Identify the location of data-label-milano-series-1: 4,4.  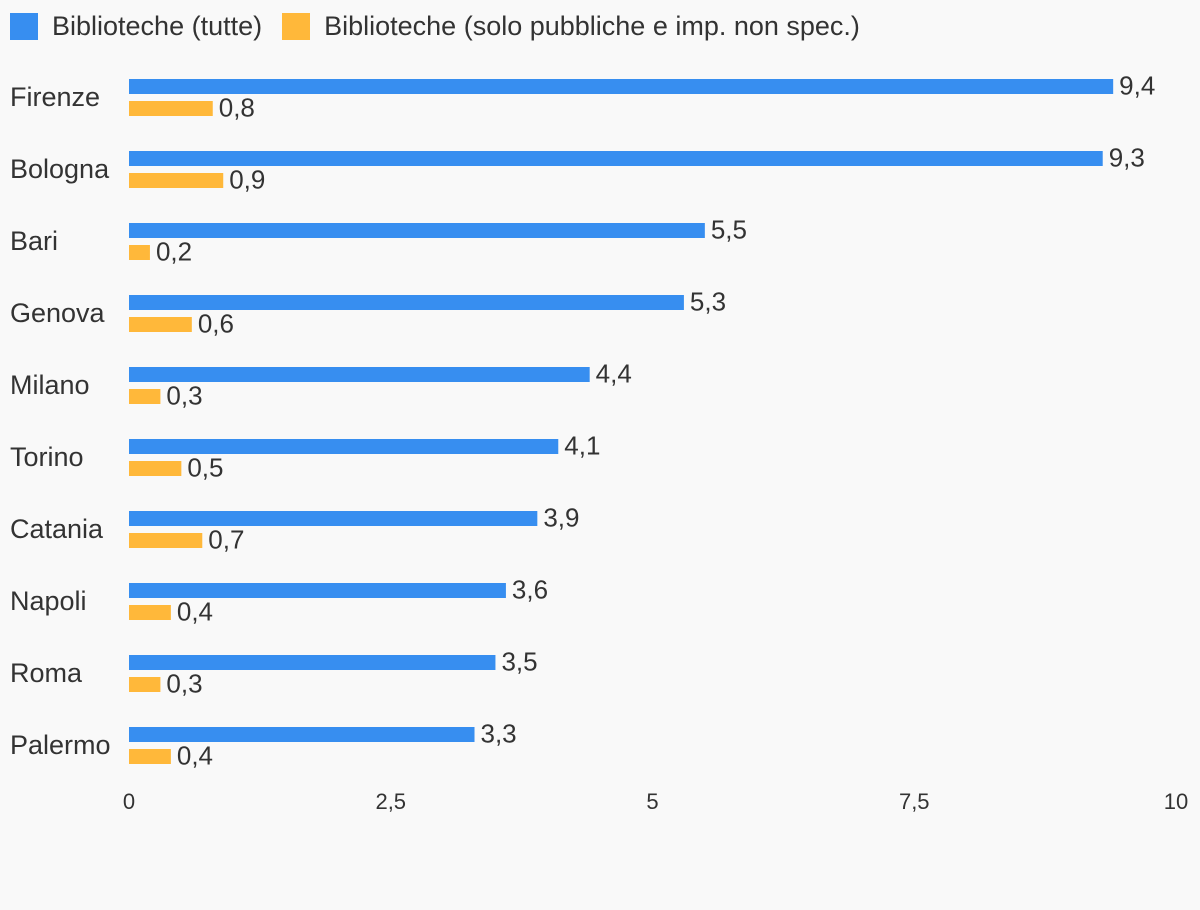
(614, 373).